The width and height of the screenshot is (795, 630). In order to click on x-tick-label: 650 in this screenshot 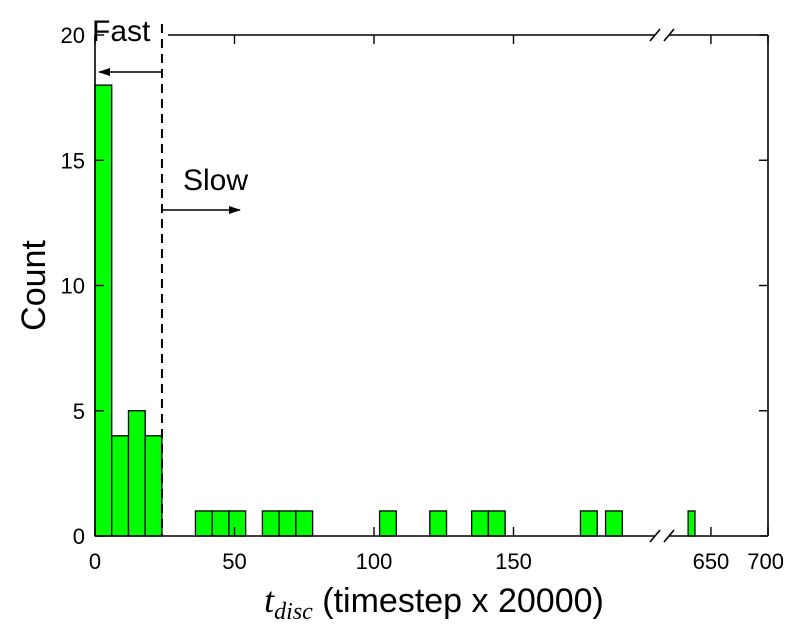, I will do `click(711, 561)`.